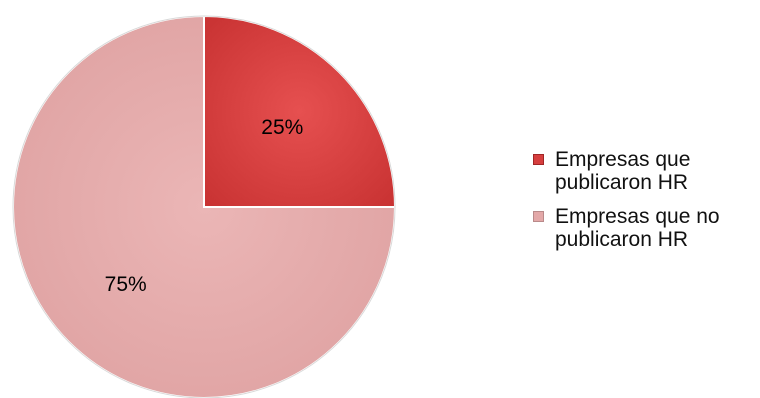 The height and width of the screenshot is (398, 760). Describe the element at coordinates (300, 111) in the screenshot. I see `pie-slice-published` at that location.